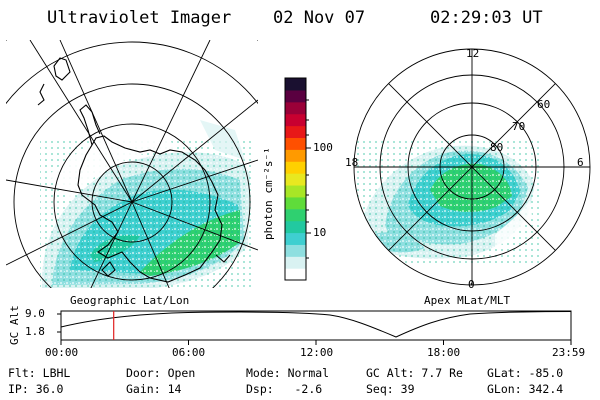 The width and height of the screenshot is (600, 400). Describe the element at coordinates (380, 389) in the screenshot. I see `seq-label: Seq:` at that location.